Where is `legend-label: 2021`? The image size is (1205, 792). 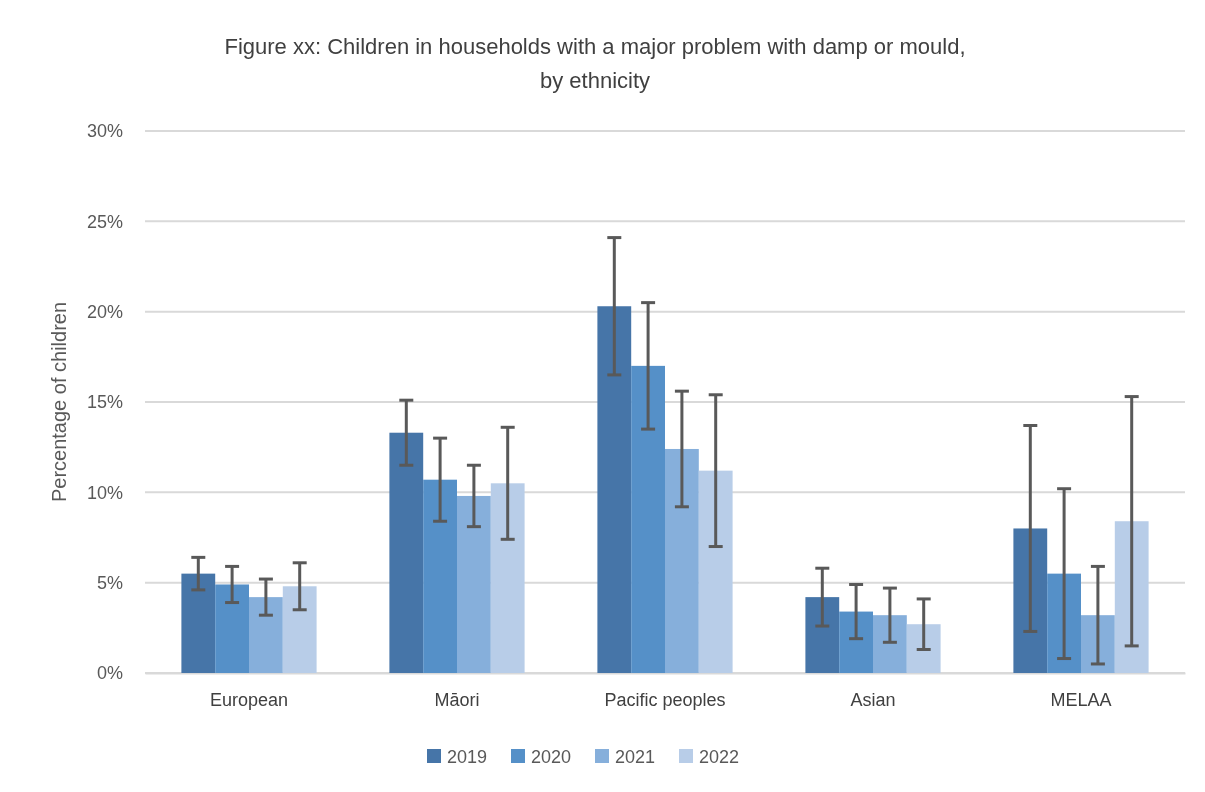 legend-label: 2021 is located at coordinates (635, 757).